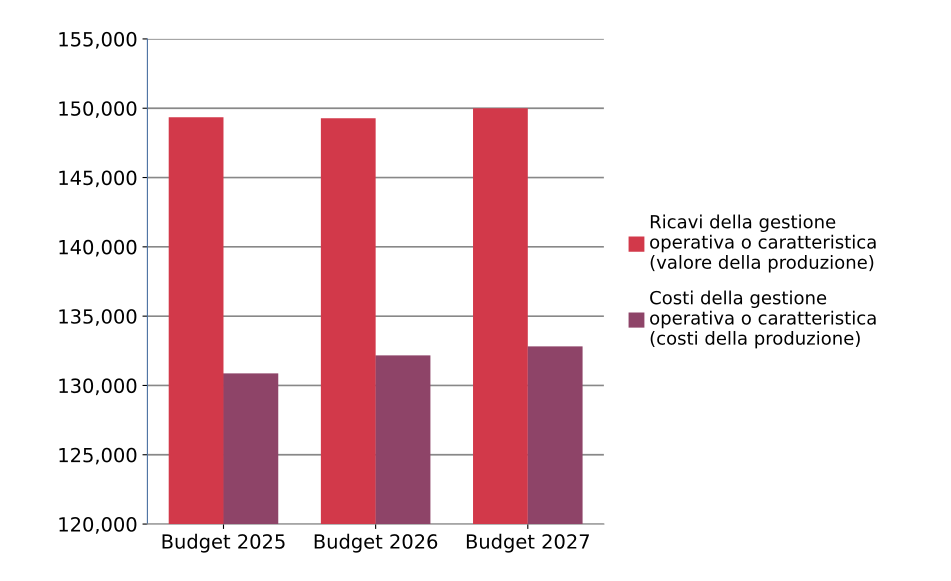  Describe the element at coordinates (97, 456) in the screenshot. I see `y-tick-label: 125,000` at that location.